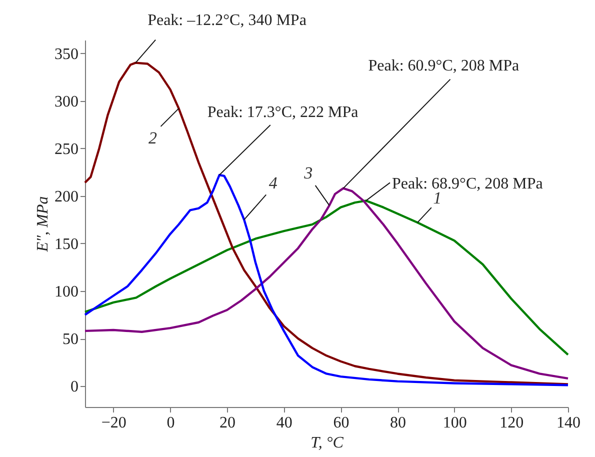  I want to click on x-tick-label: 120, so click(512, 423).